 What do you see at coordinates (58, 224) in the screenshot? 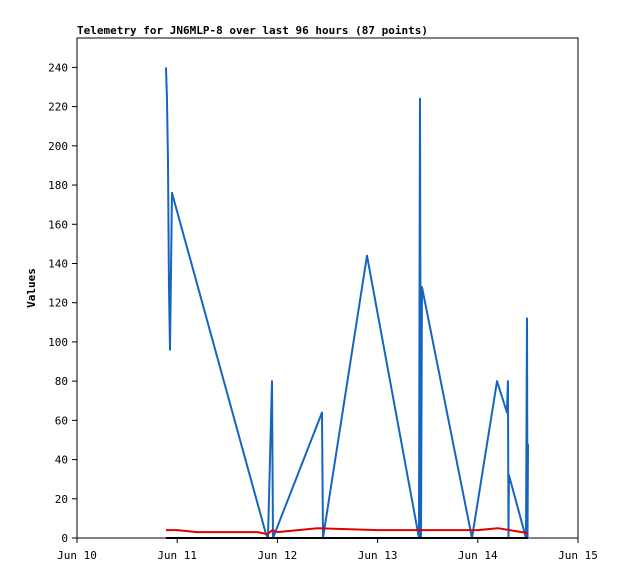
I see `y-tick-label: 160` at bounding box center [58, 224].